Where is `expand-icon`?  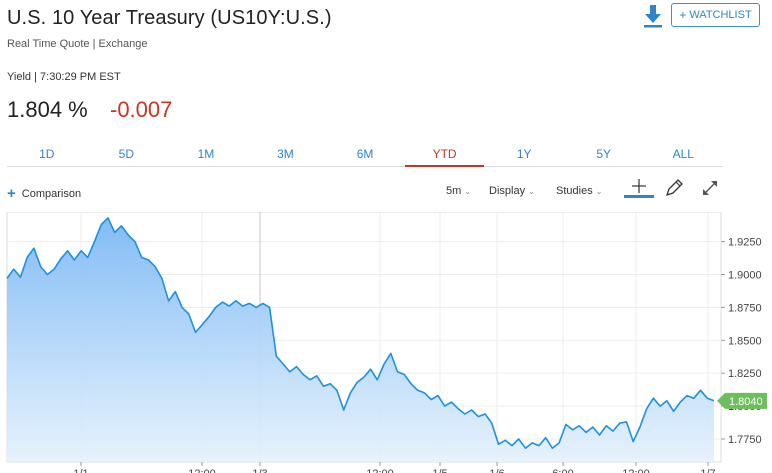 expand-icon is located at coordinates (710, 188).